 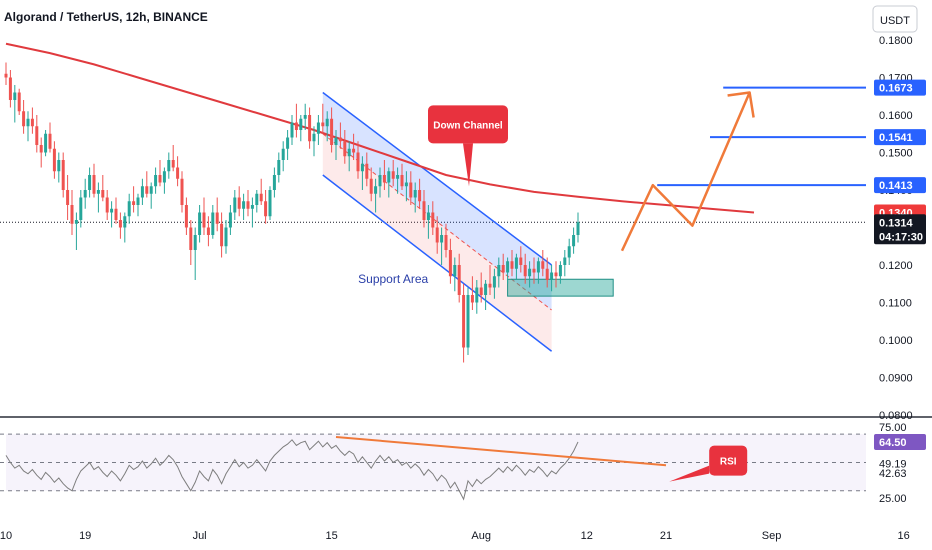 I want to click on projection-arrowhead, so click(x=741, y=104).